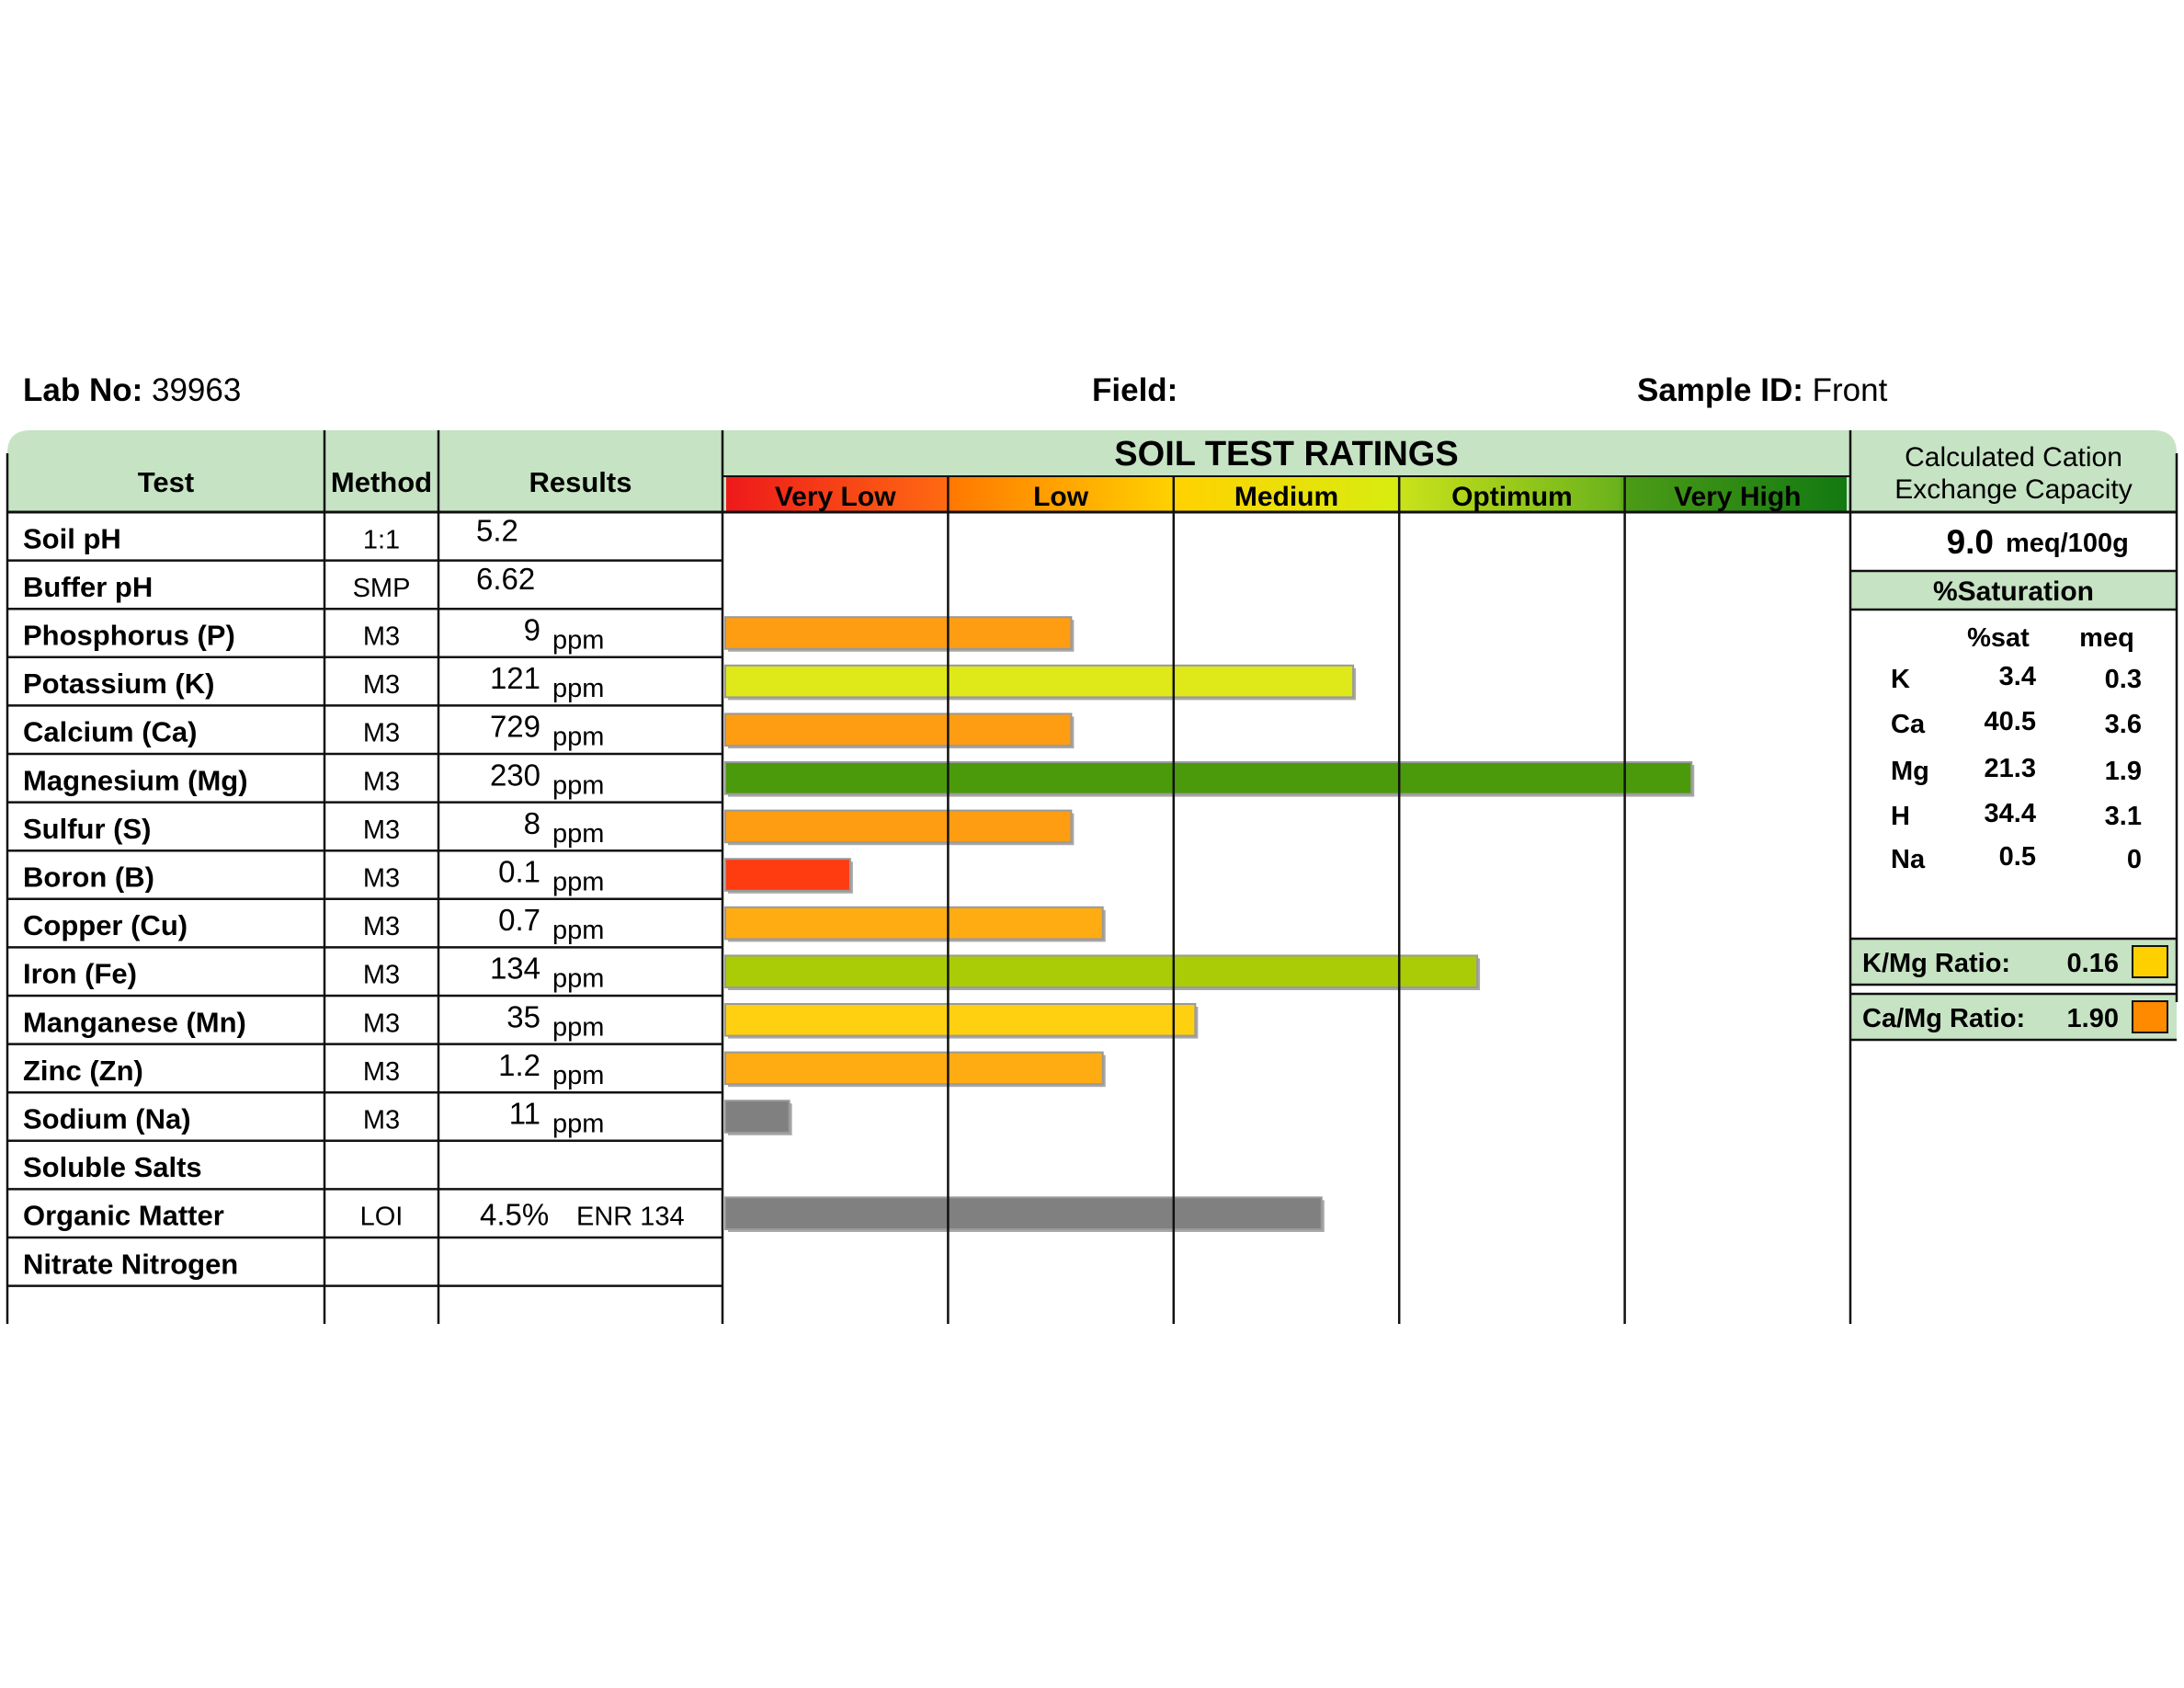  Describe the element at coordinates (505, 579) in the screenshot. I see `result-value: 6.62` at that location.